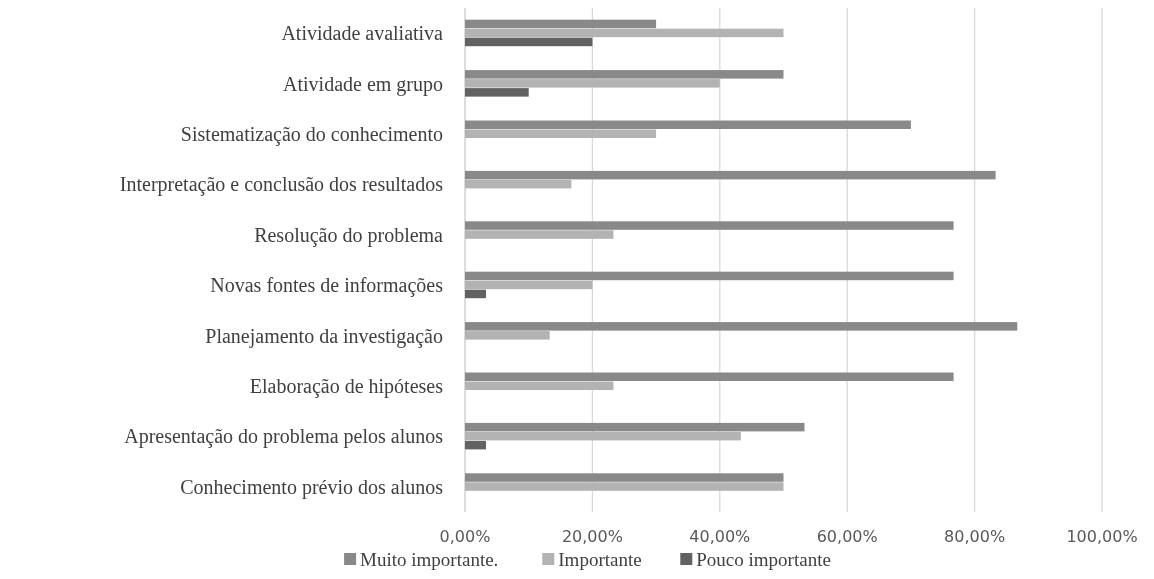  What do you see at coordinates (465, 536) in the screenshot?
I see `x-tick-label: 0,00%` at bounding box center [465, 536].